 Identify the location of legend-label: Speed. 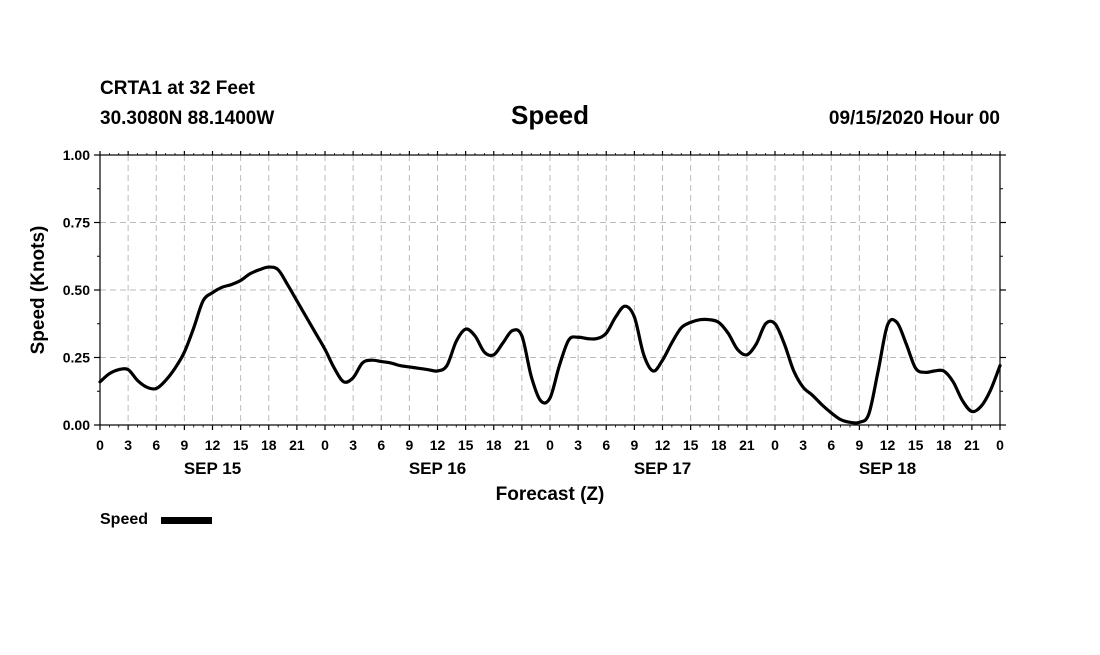
(124, 519).